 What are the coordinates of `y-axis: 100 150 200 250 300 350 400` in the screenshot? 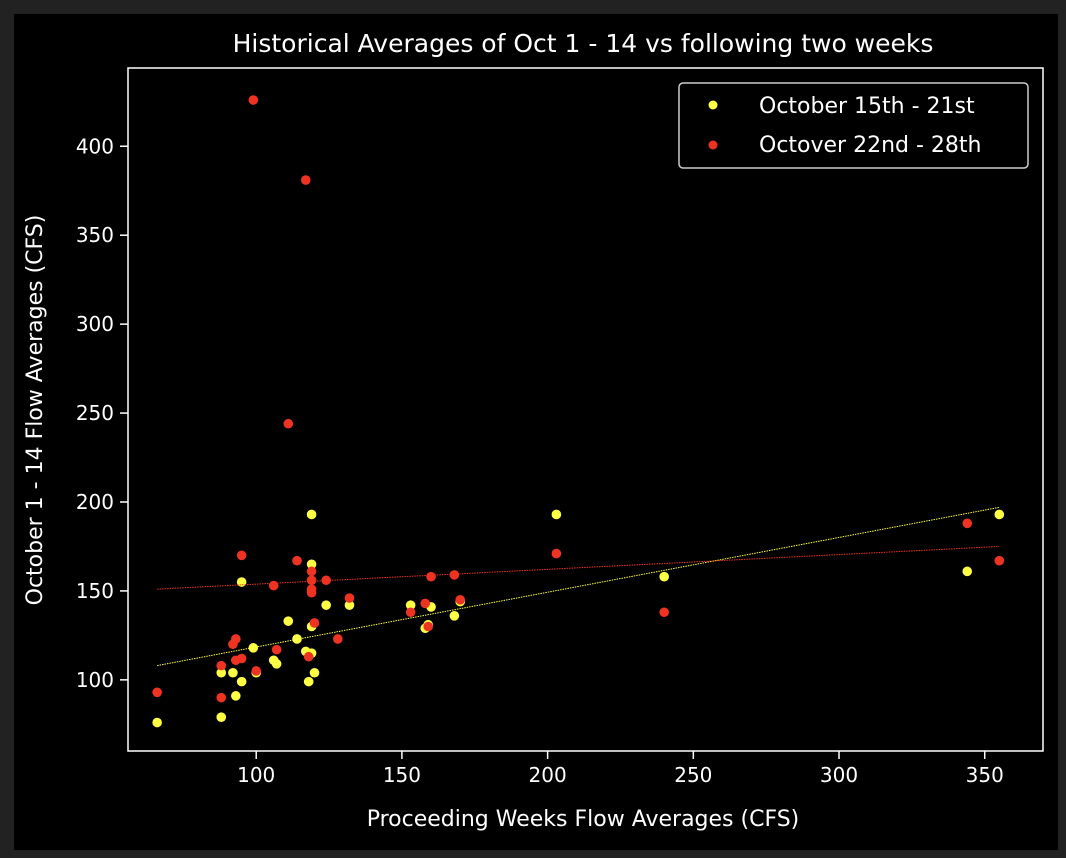 It's located at (102, 413).